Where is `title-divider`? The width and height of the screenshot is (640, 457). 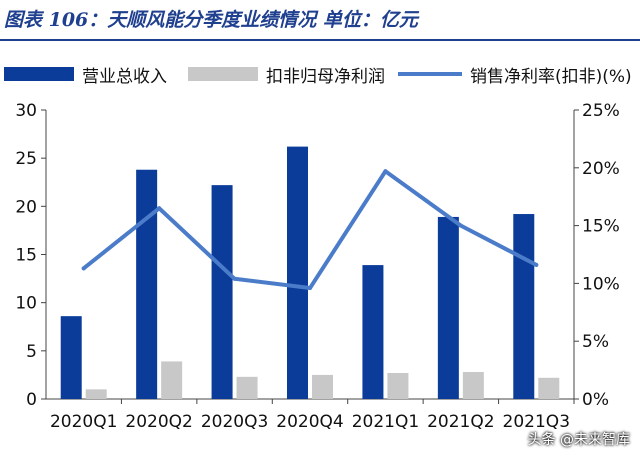
title-divider is located at coordinates (320, 40).